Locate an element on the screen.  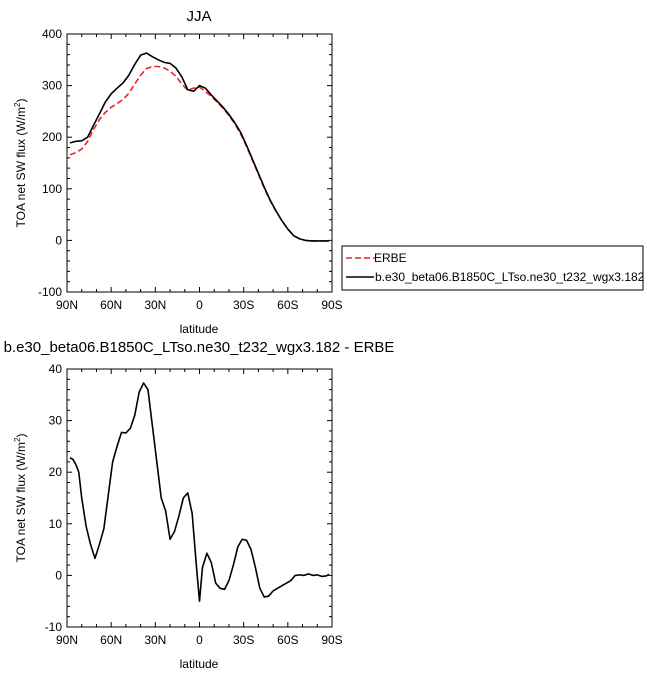
top-y-tick-label: 400 is located at coordinates (52, 34).